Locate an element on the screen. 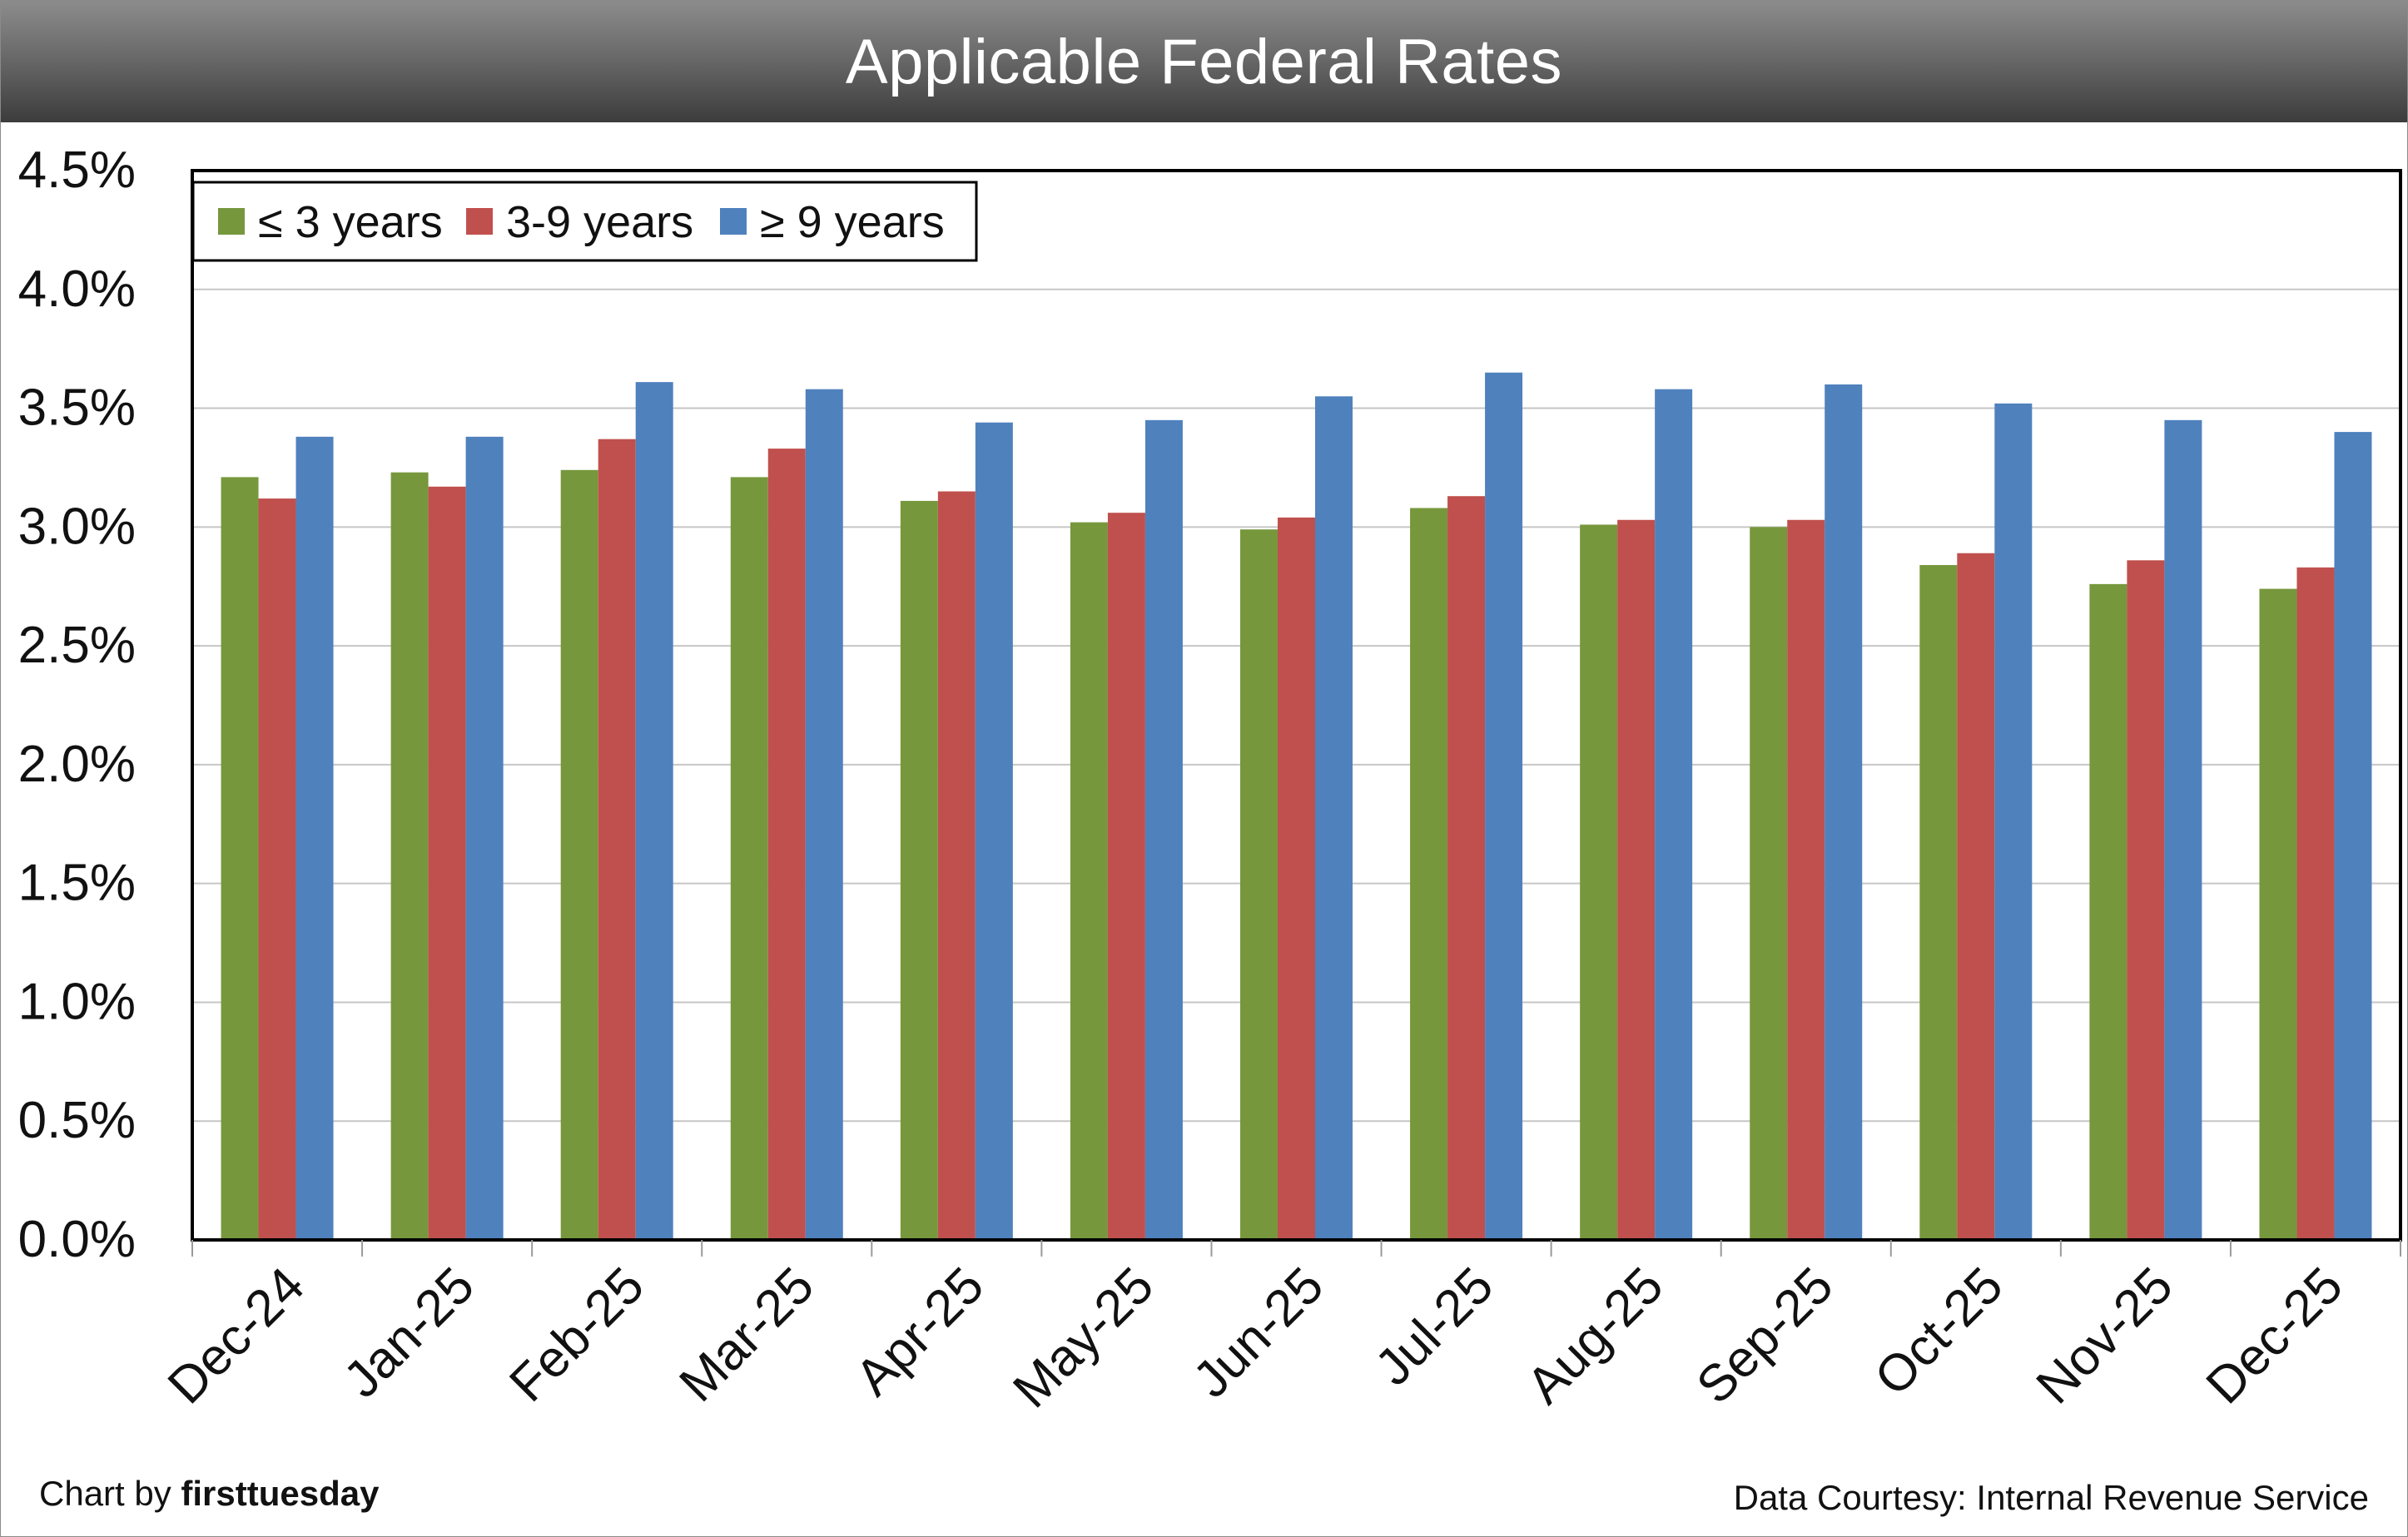 This screenshot has width=2408, height=1537. x-tick-label: Jan-25 is located at coordinates (409, 1333).